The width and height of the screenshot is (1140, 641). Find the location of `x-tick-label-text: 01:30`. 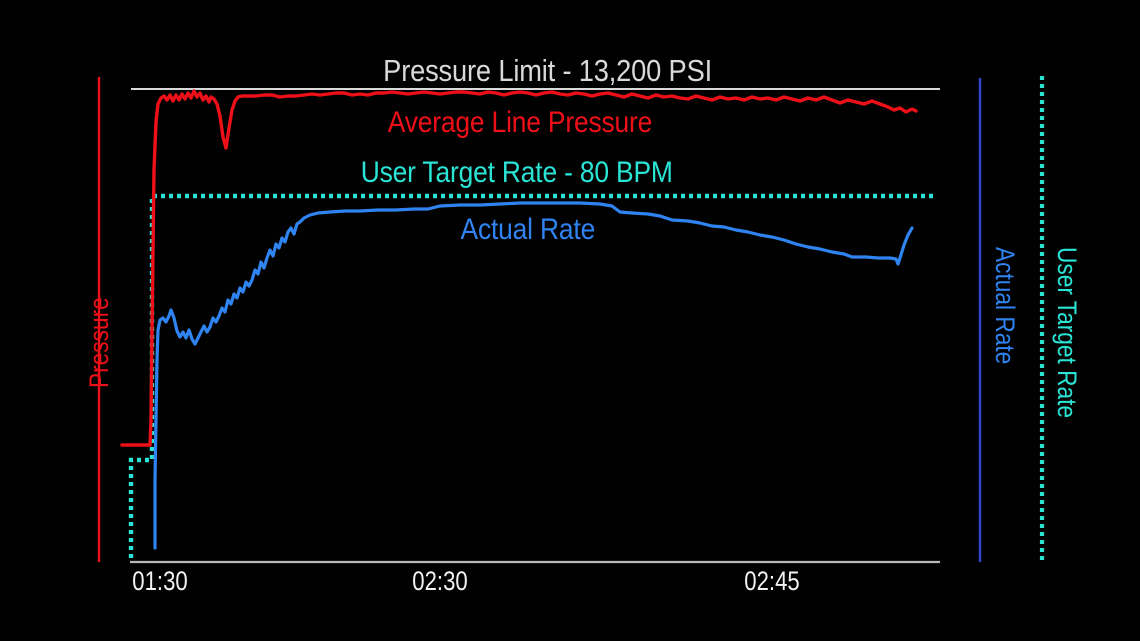

x-tick-label-text: 01:30 is located at coordinates (160, 581).